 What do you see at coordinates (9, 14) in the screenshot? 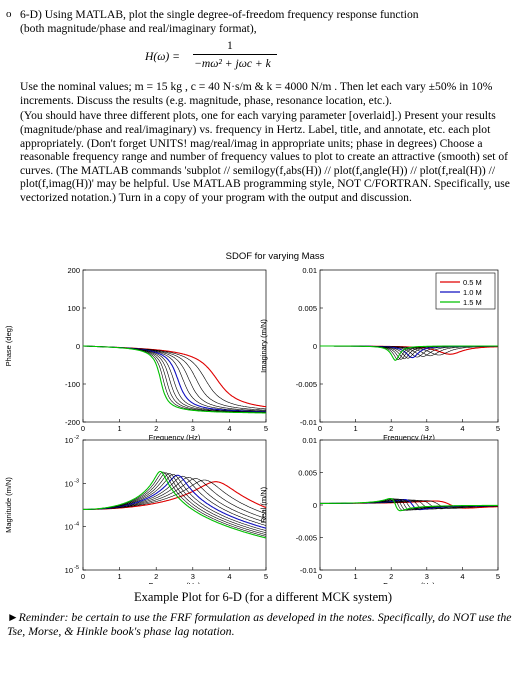
I see `bullet-icon: o` at bounding box center [9, 14].